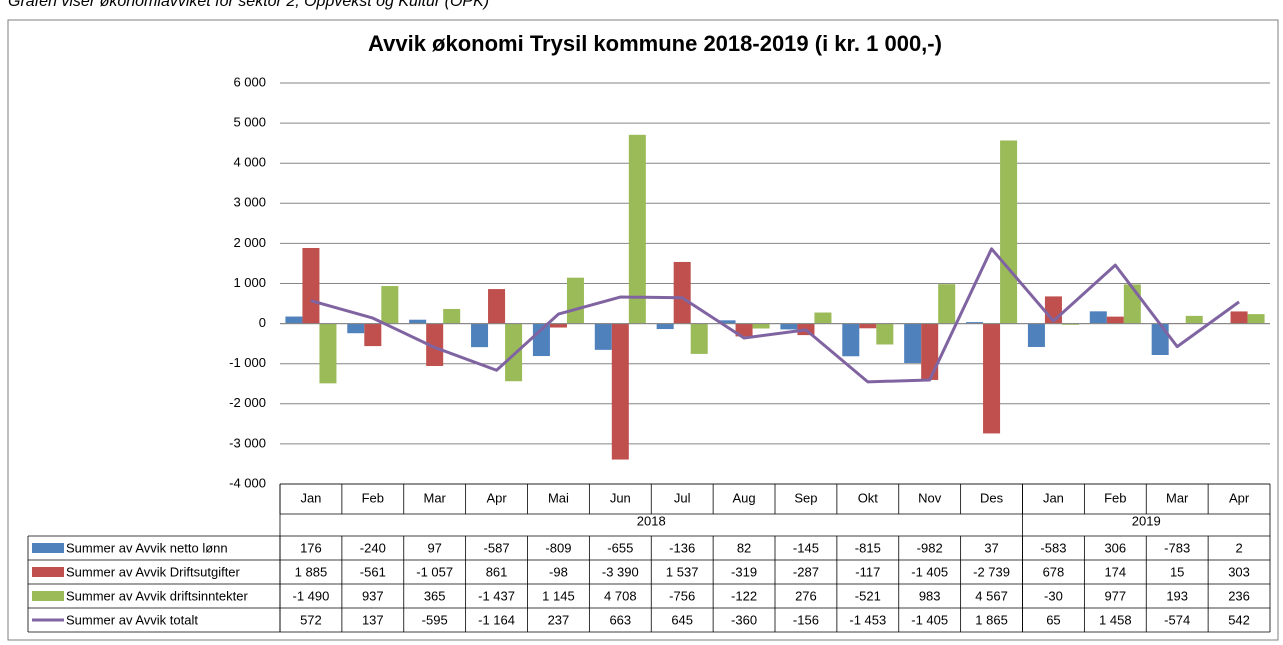  What do you see at coordinates (744, 571) in the screenshot?
I see `table-value: -319` at bounding box center [744, 571].